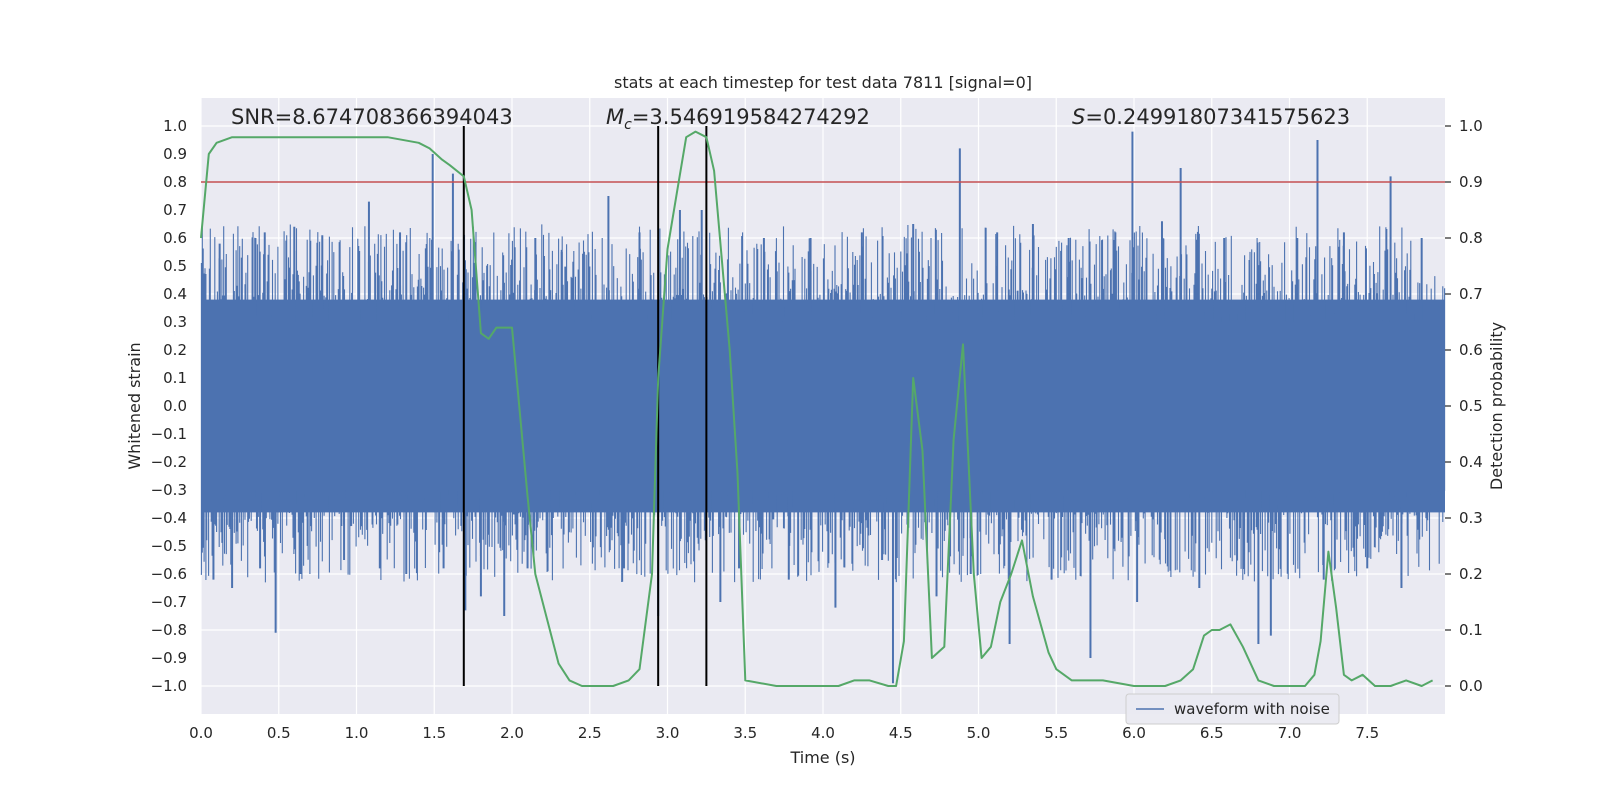  Describe the element at coordinates (134, 405) in the screenshot. I see `y-left-axis-title: Whitened strain` at that location.